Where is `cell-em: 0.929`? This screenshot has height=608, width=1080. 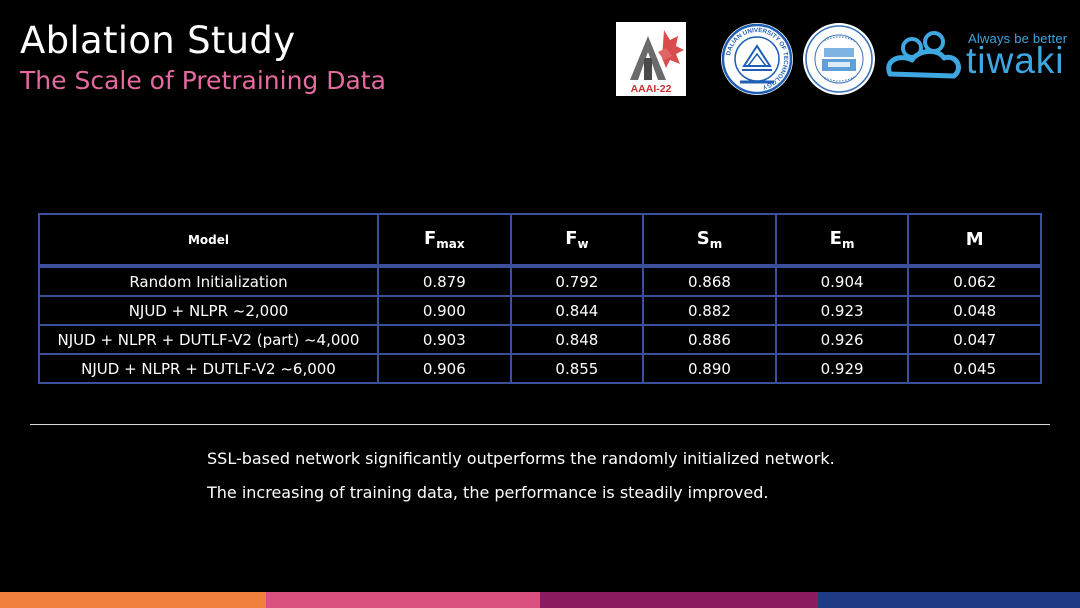
cell-em: 0.929 is located at coordinates (842, 368).